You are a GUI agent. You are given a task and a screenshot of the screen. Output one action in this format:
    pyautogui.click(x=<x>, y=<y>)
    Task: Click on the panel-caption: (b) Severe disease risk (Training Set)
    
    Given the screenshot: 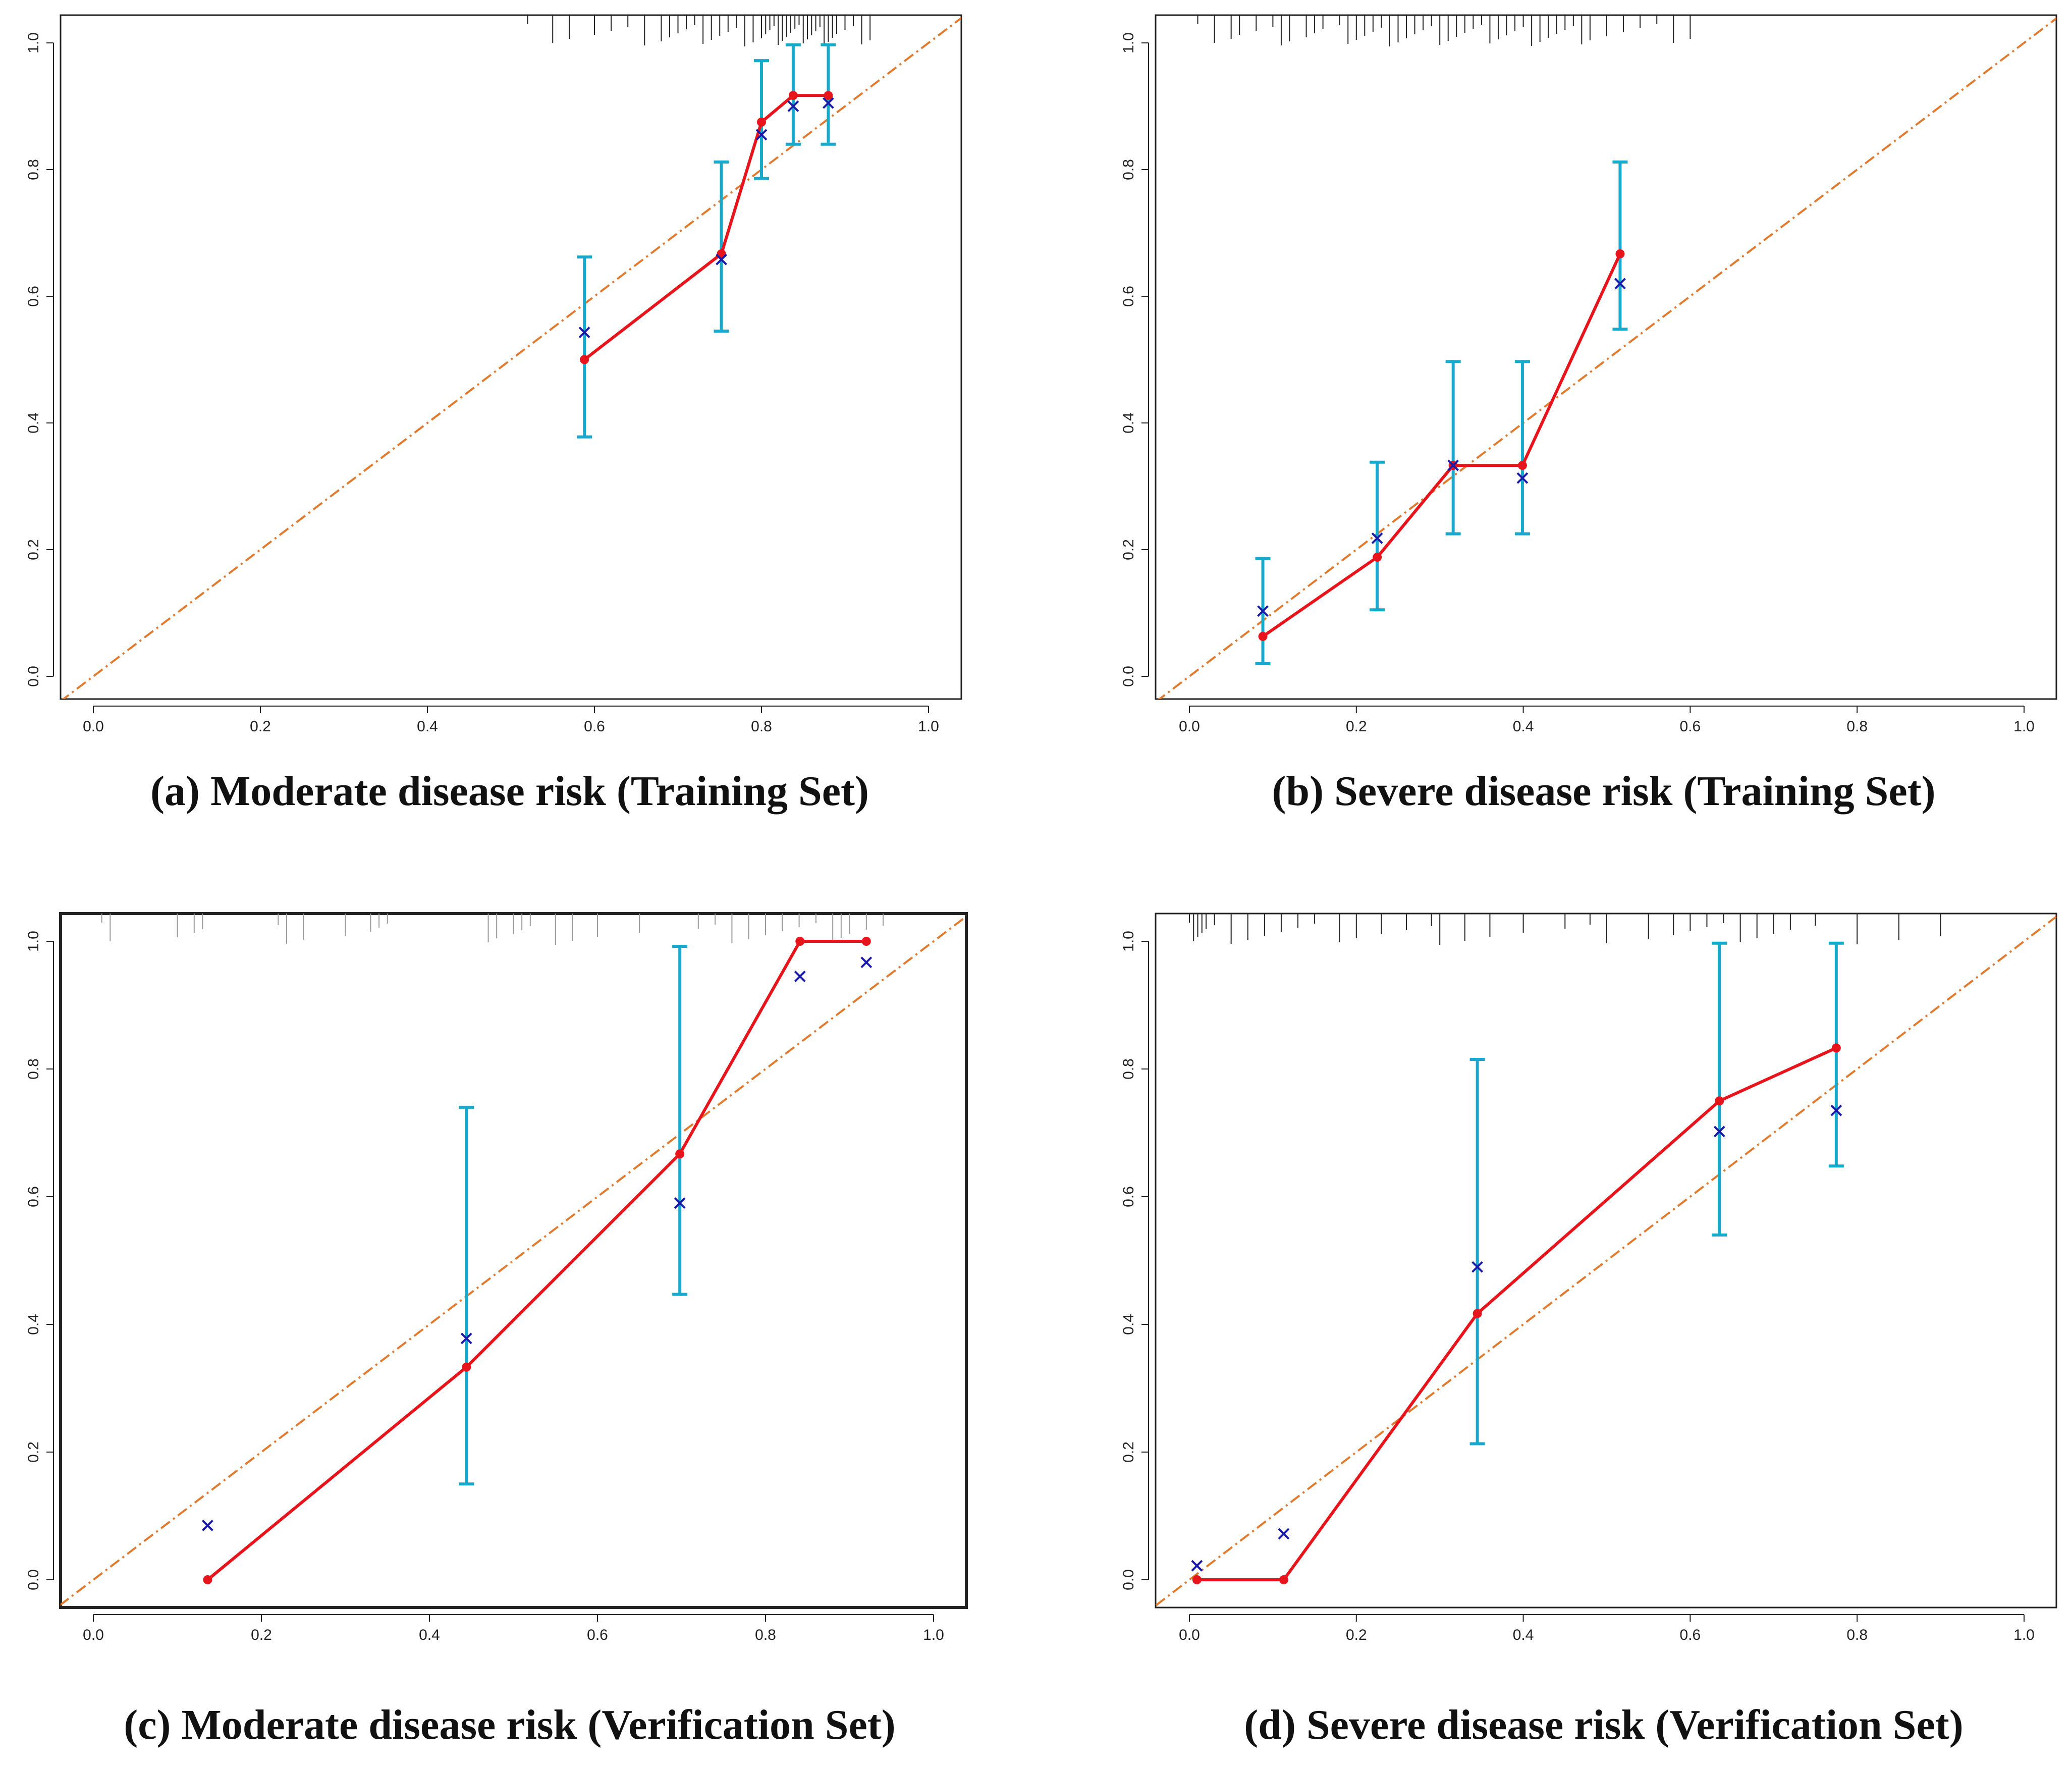 What is the action you would take?
    pyautogui.click(x=1603, y=791)
    